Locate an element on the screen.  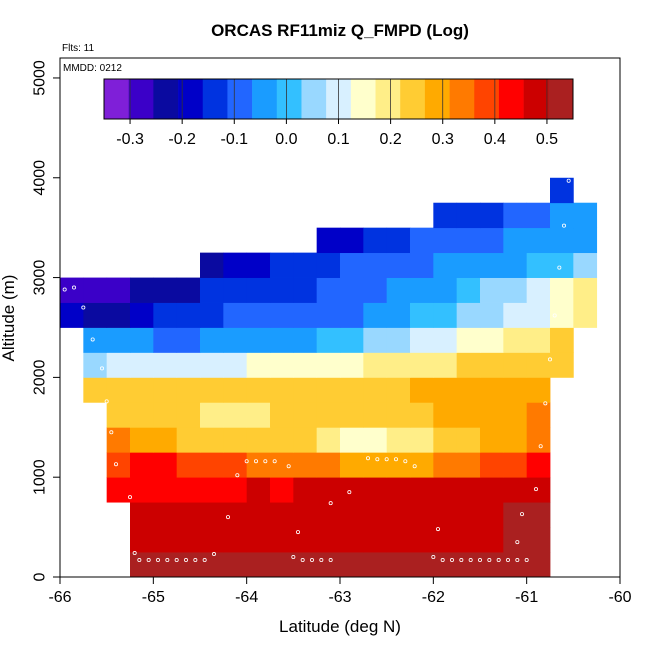
colorbar-tick-label: -0.1 is located at coordinates (234, 139).